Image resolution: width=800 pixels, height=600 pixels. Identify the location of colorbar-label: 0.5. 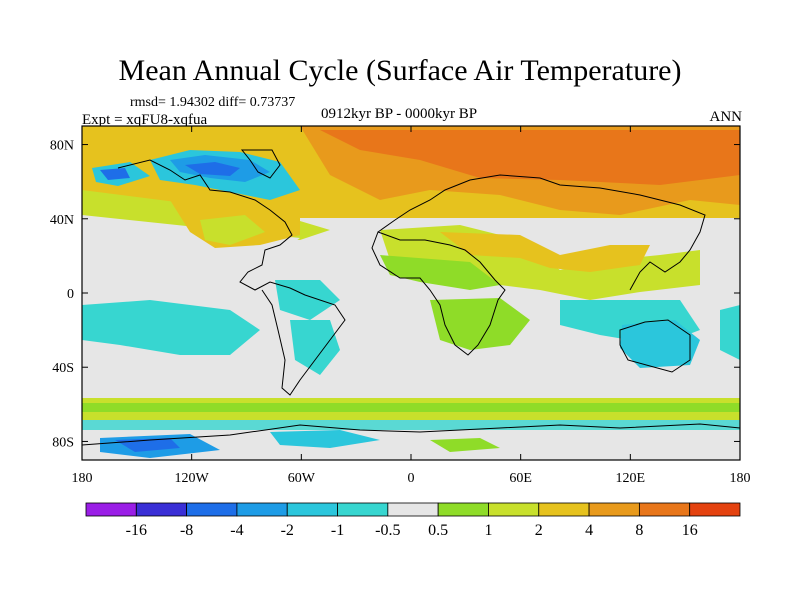
(438, 530).